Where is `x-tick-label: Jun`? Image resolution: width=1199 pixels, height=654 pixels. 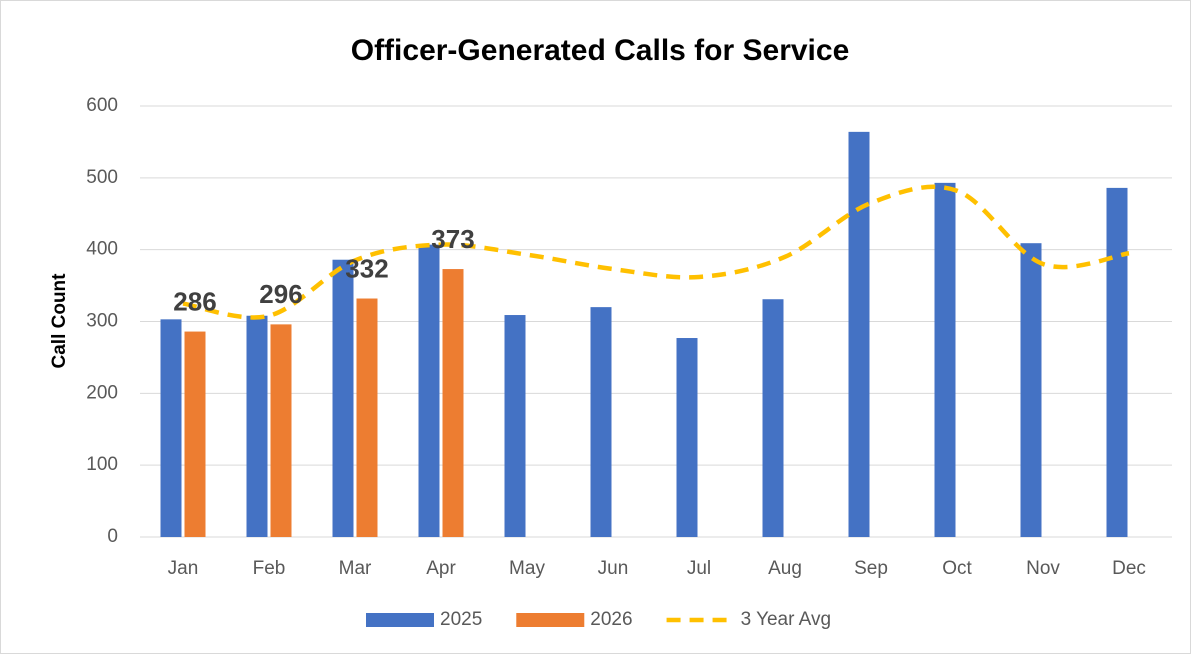 x-tick-label: Jun is located at coordinates (613, 568).